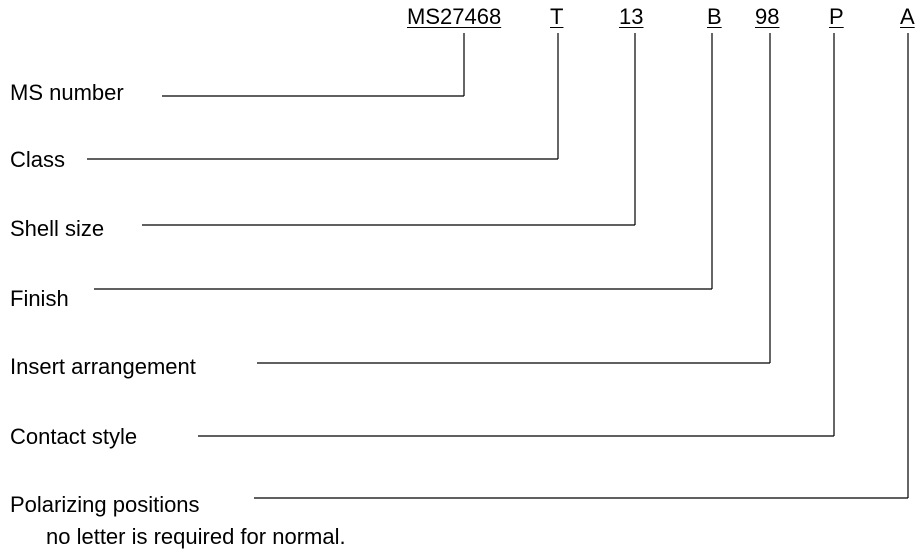 Image resolution: width=919 pixels, height=553 pixels. Describe the element at coordinates (631, 16) in the screenshot. I see `code-shell-size: 13` at that location.